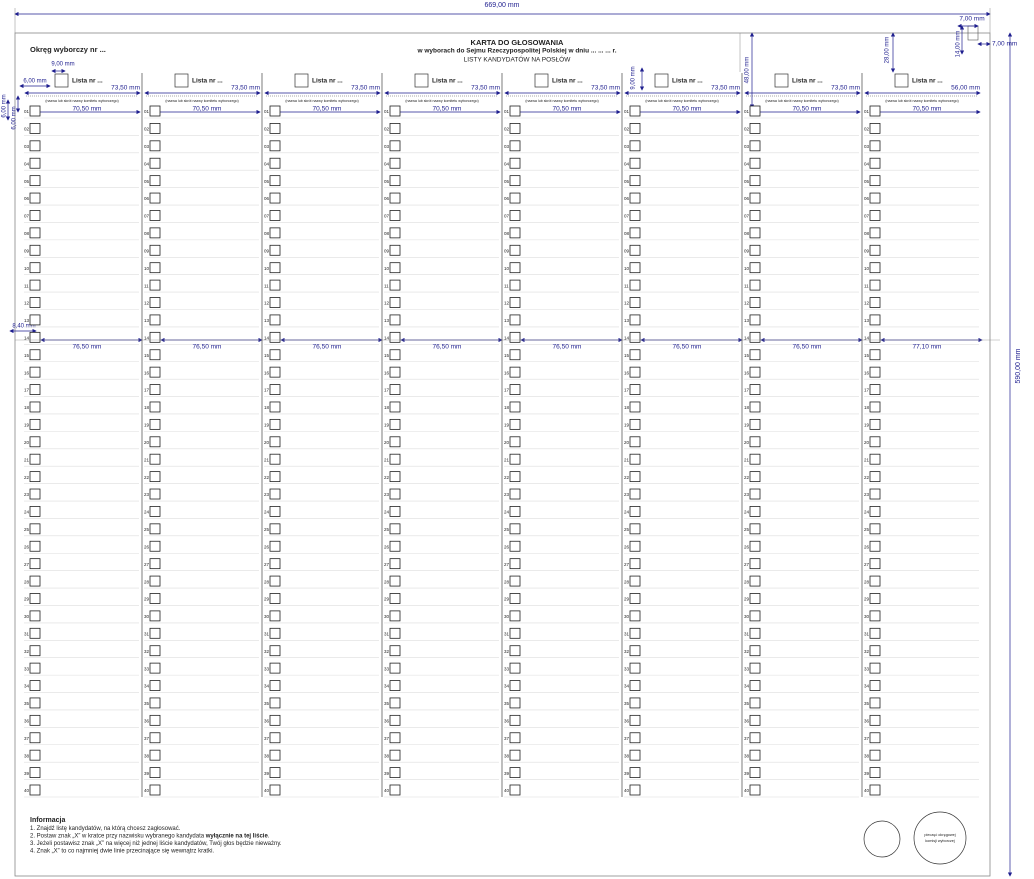 This screenshot has height=879, width=1034. I want to click on row-number: 19, so click(147, 425).